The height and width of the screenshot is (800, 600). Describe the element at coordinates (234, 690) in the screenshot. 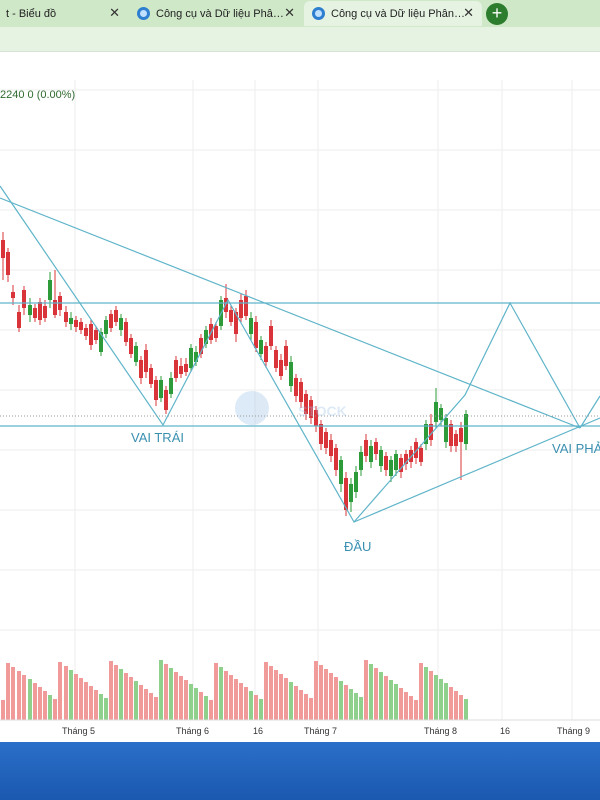

I see `volume-bars` at that location.